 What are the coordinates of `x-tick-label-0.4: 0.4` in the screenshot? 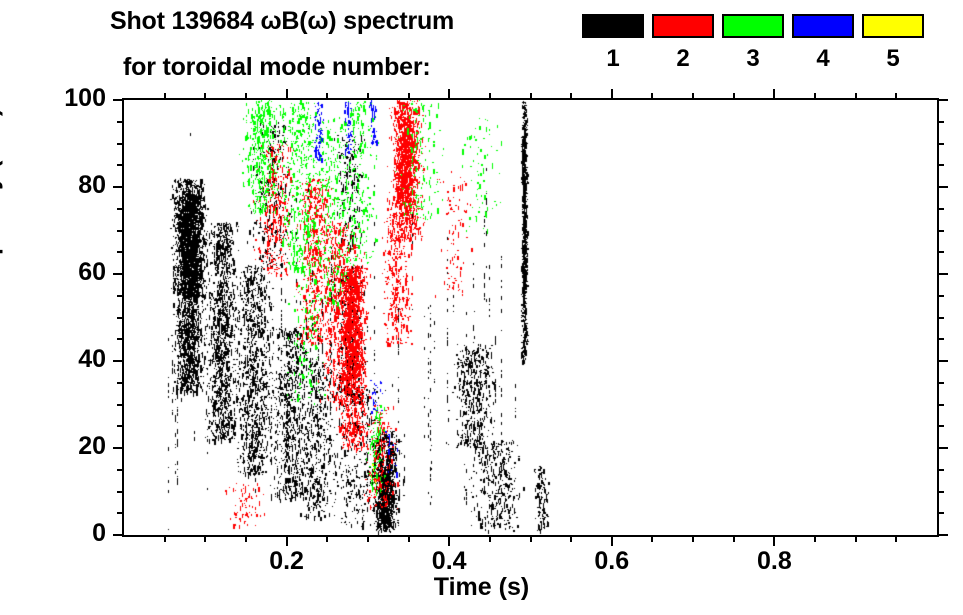 It's located at (449, 561).